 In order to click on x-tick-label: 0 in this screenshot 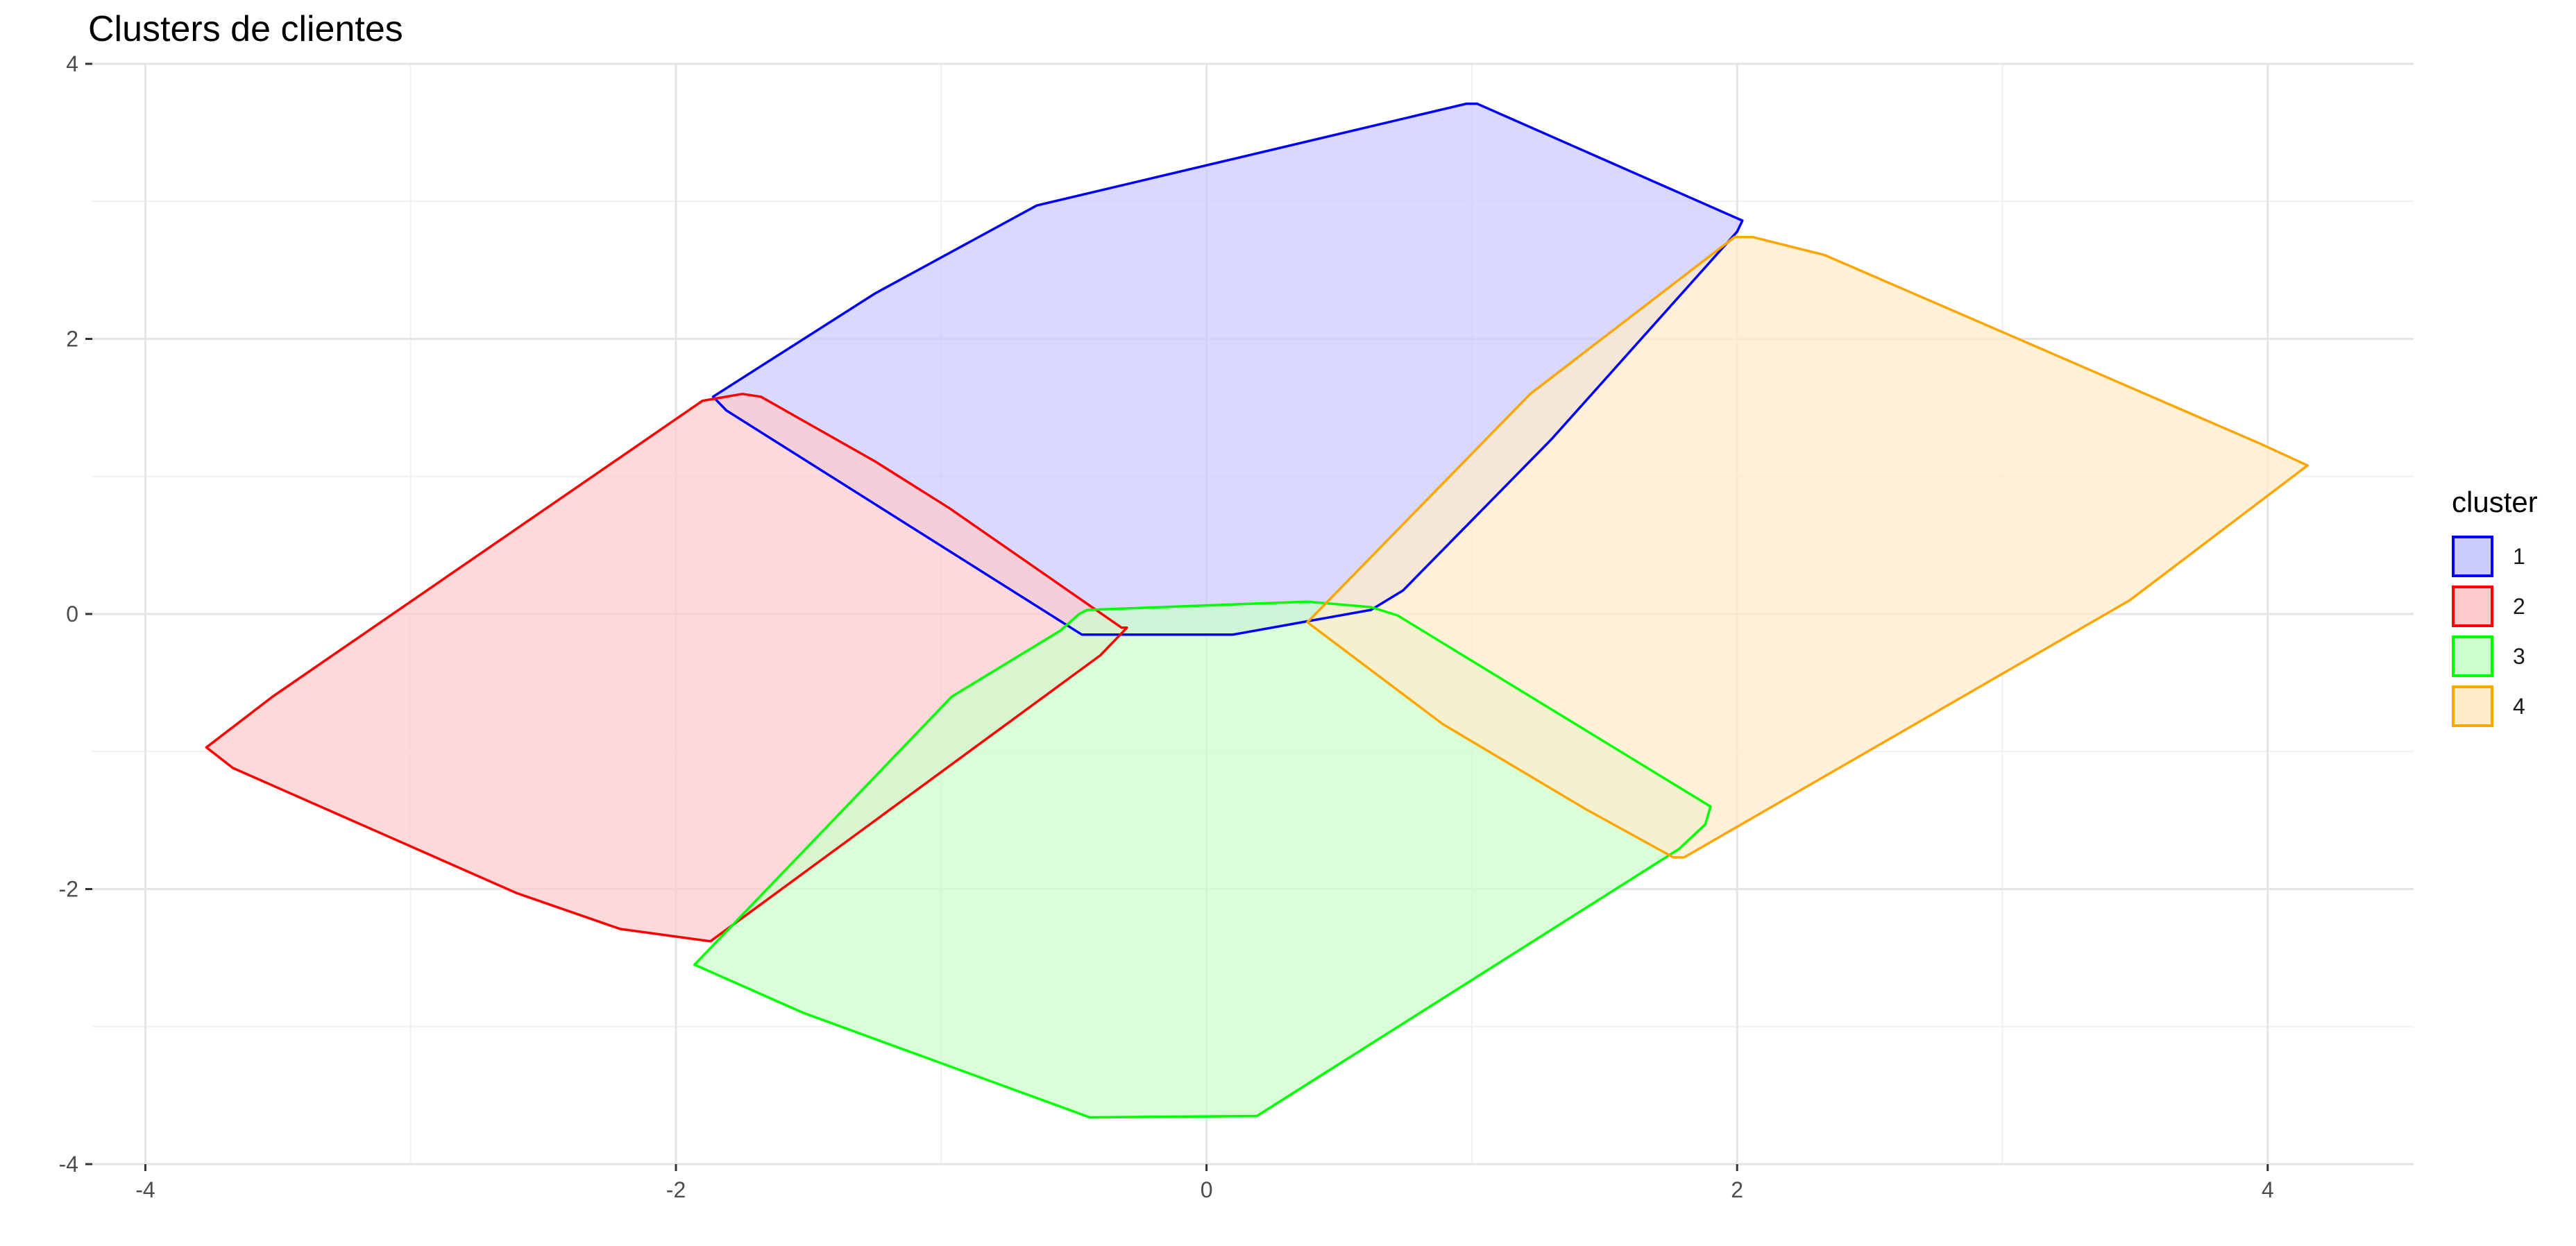, I will do `click(1207, 1189)`.